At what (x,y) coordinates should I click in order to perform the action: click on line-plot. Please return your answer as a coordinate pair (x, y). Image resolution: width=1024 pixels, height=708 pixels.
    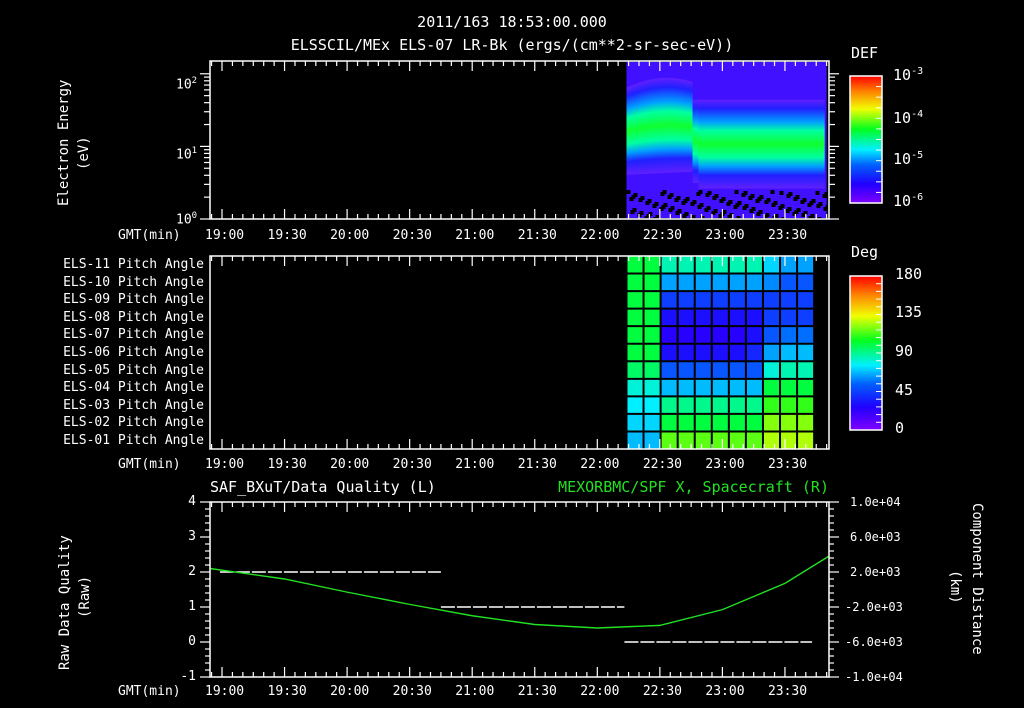
    Looking at the image, I should click on (519, 599).